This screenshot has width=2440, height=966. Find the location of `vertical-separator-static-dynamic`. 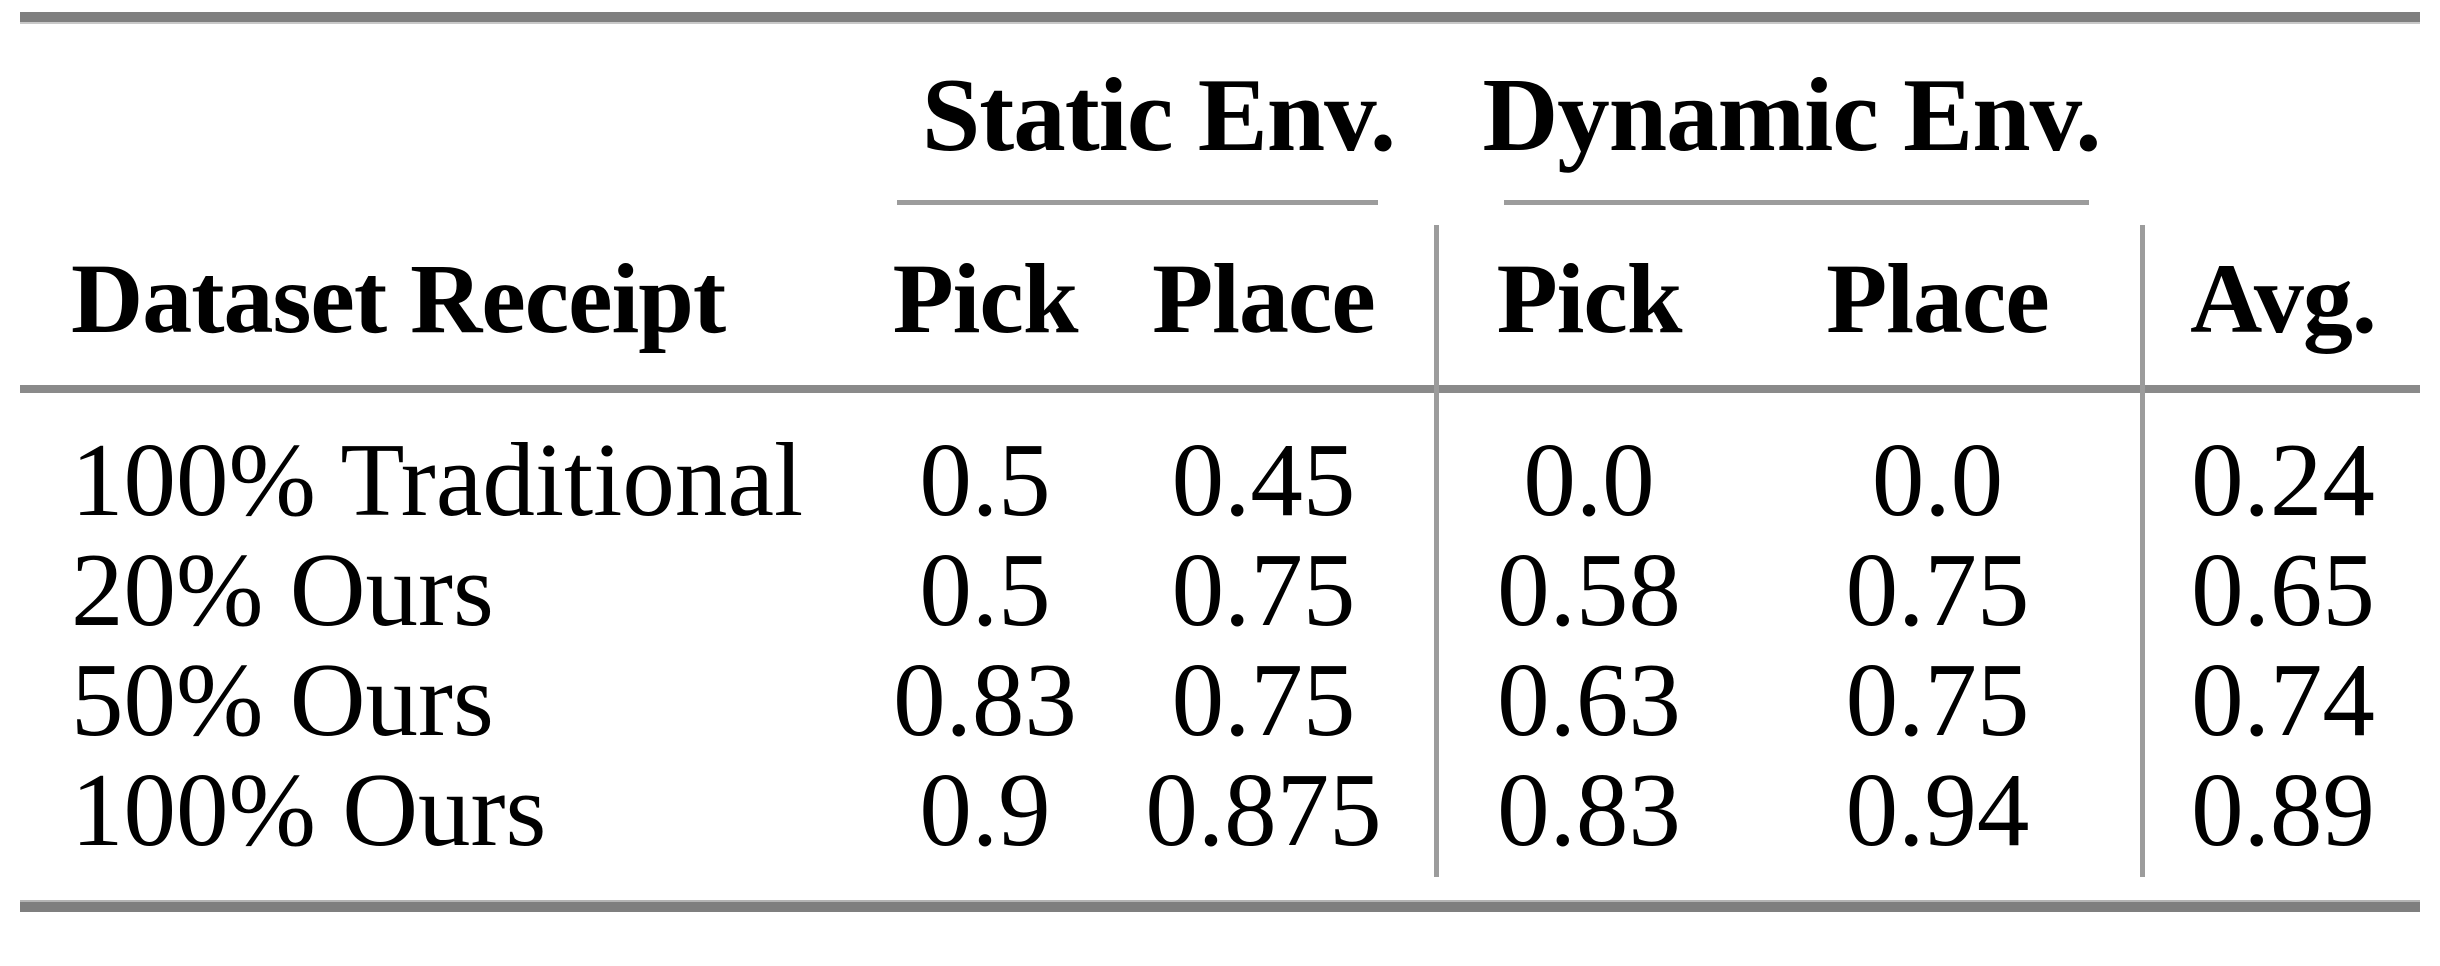

vertical-separator-static-dynamic is located at coordinates (1436, 551).